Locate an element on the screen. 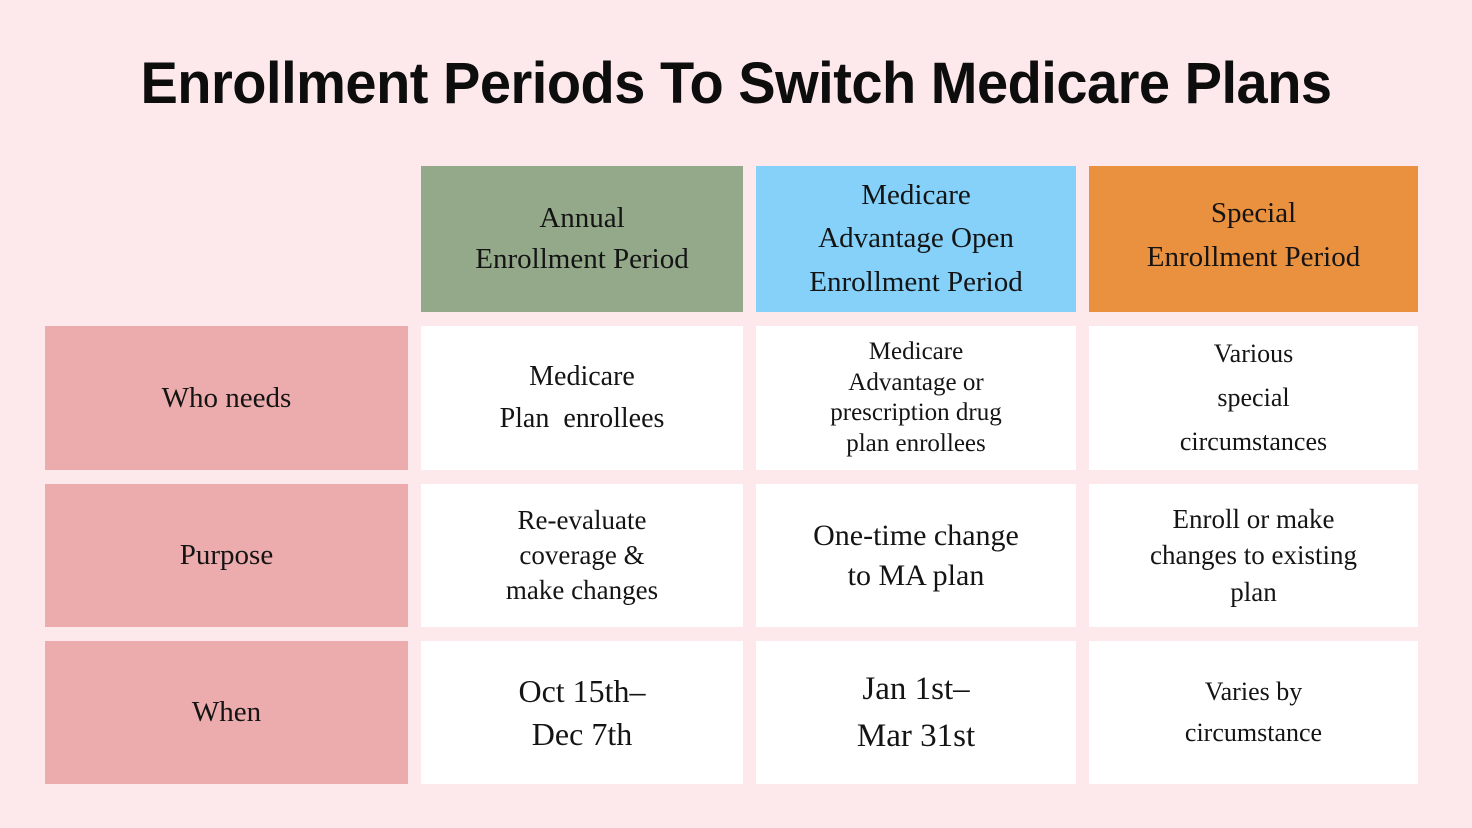 Image resolution: width=1472 pixels, height=828 pixels. cell-when-ma-open: Jan 1st– Mar 31st is located at coordinates (916, 712).